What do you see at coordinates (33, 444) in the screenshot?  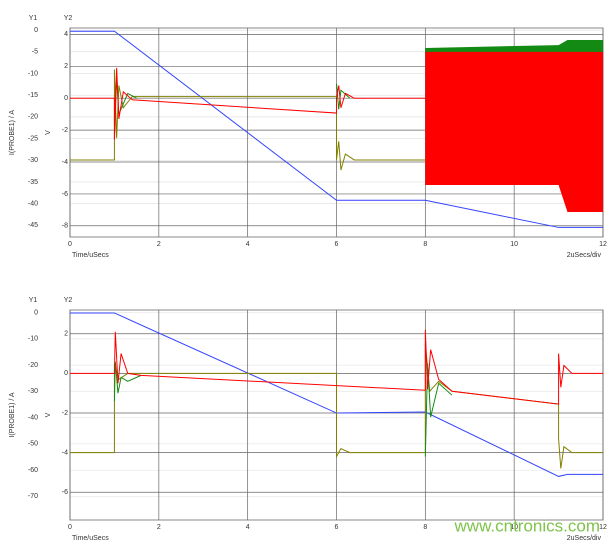 I see `y1-tick-label: -50` at bounding box center [33, 444].